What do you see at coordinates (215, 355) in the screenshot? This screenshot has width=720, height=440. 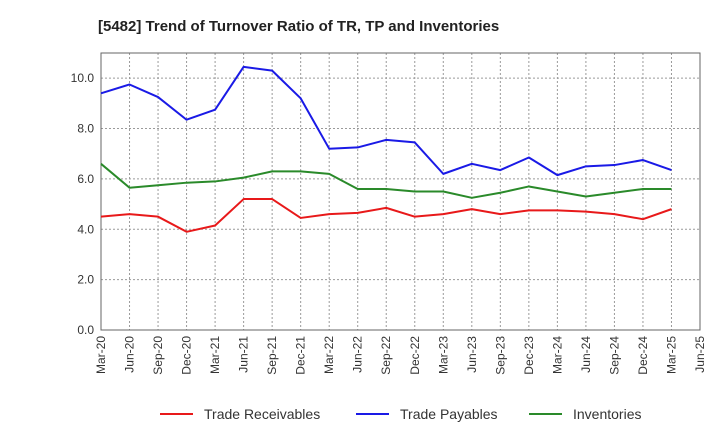 I see `x-tick-label: Mar-21` at bounding box center [215, 355].